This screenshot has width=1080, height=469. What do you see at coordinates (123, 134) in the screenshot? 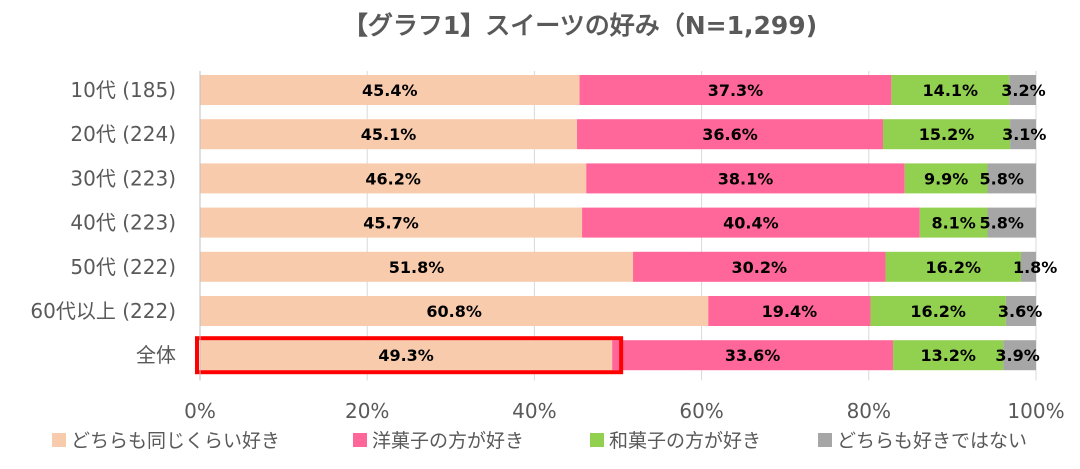
I see `category-label: 20代 (224)` at bounding box center [123, 134].